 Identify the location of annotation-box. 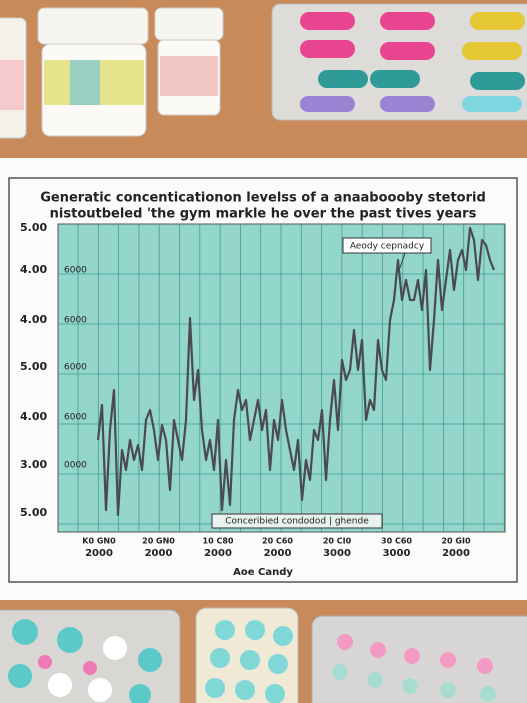
(387, 245).